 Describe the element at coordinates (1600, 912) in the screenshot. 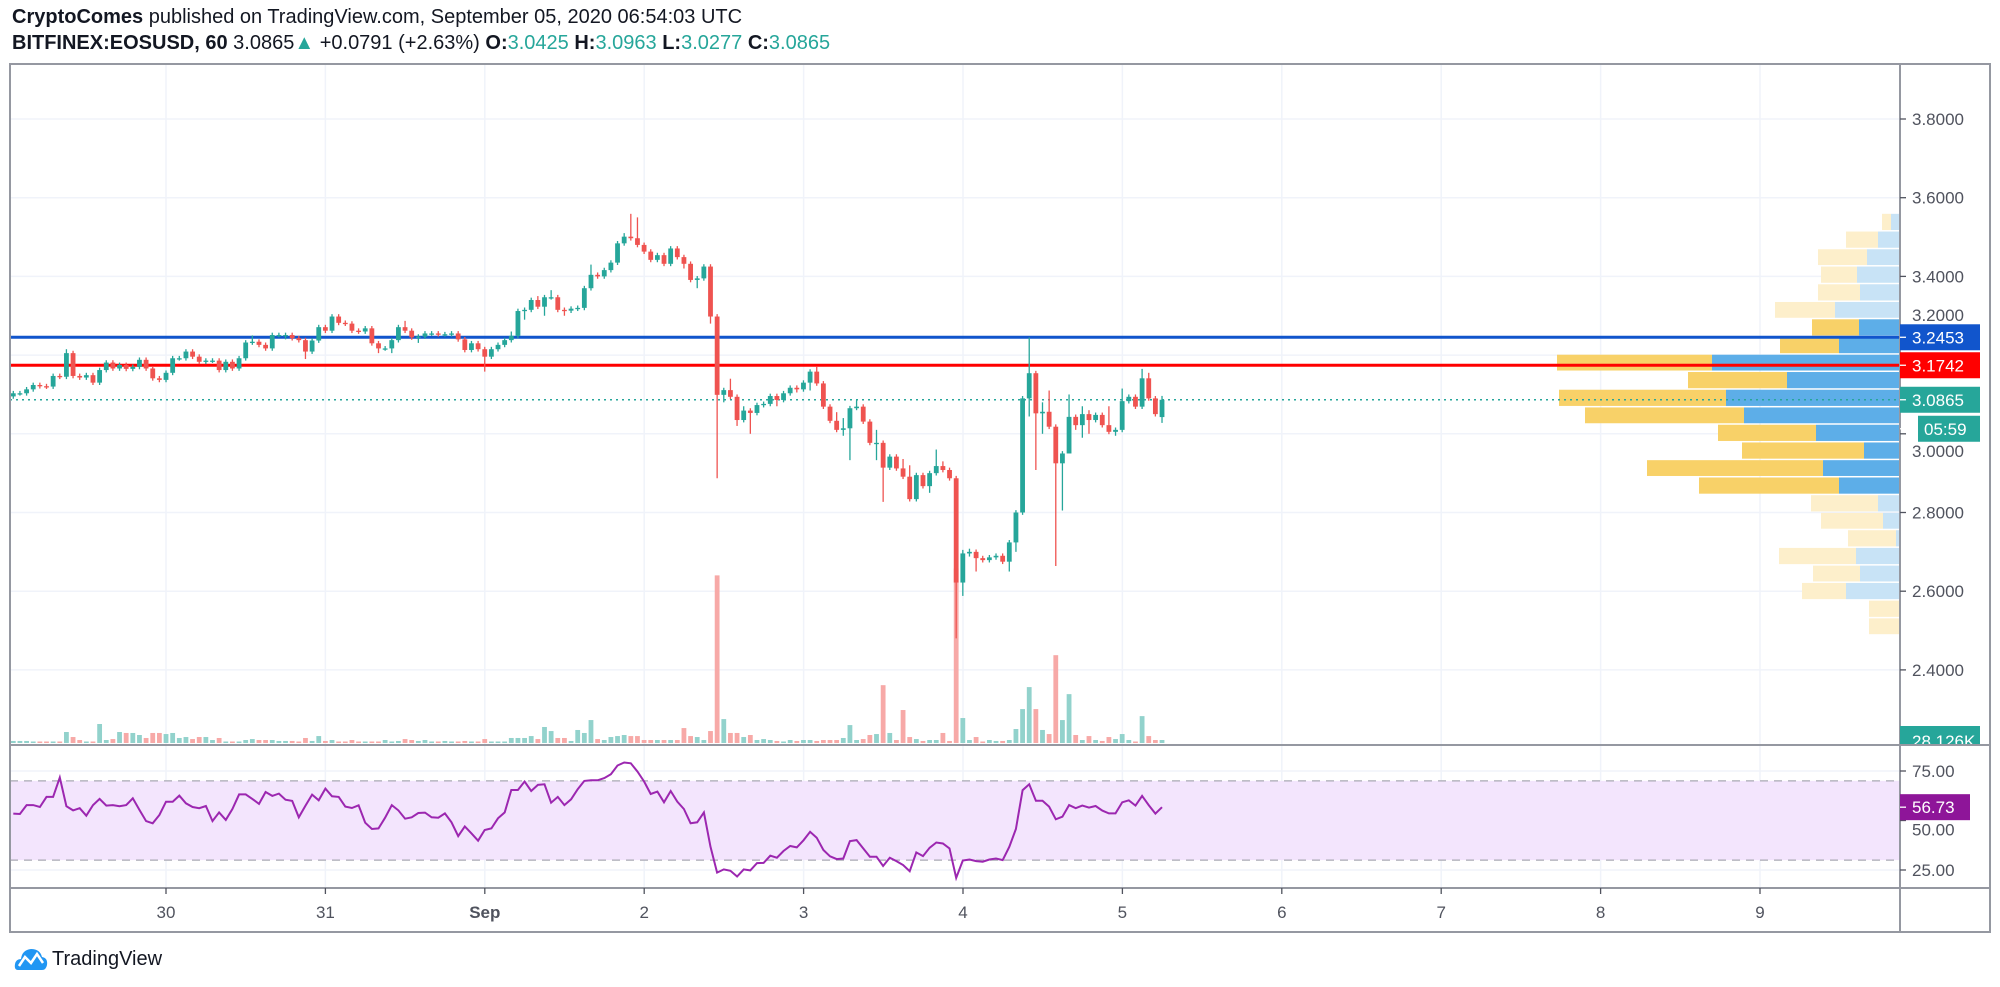

I see `time-tick-label: 8` at that location.